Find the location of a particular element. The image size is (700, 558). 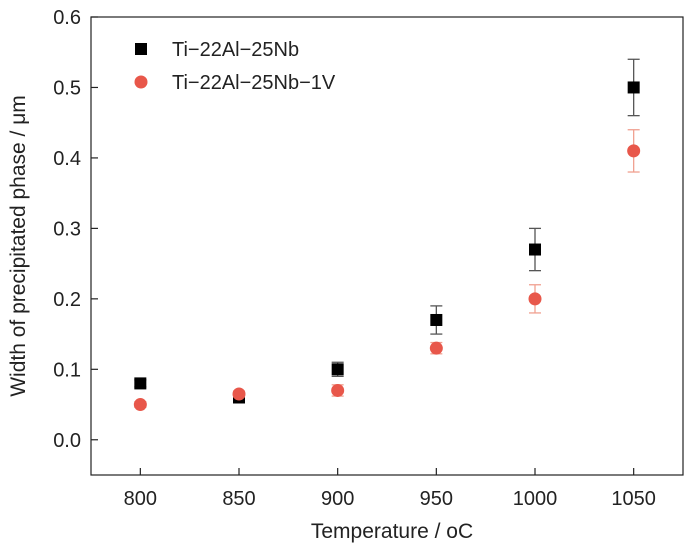

legend-marker-circle is located at coordinates (141, 82).